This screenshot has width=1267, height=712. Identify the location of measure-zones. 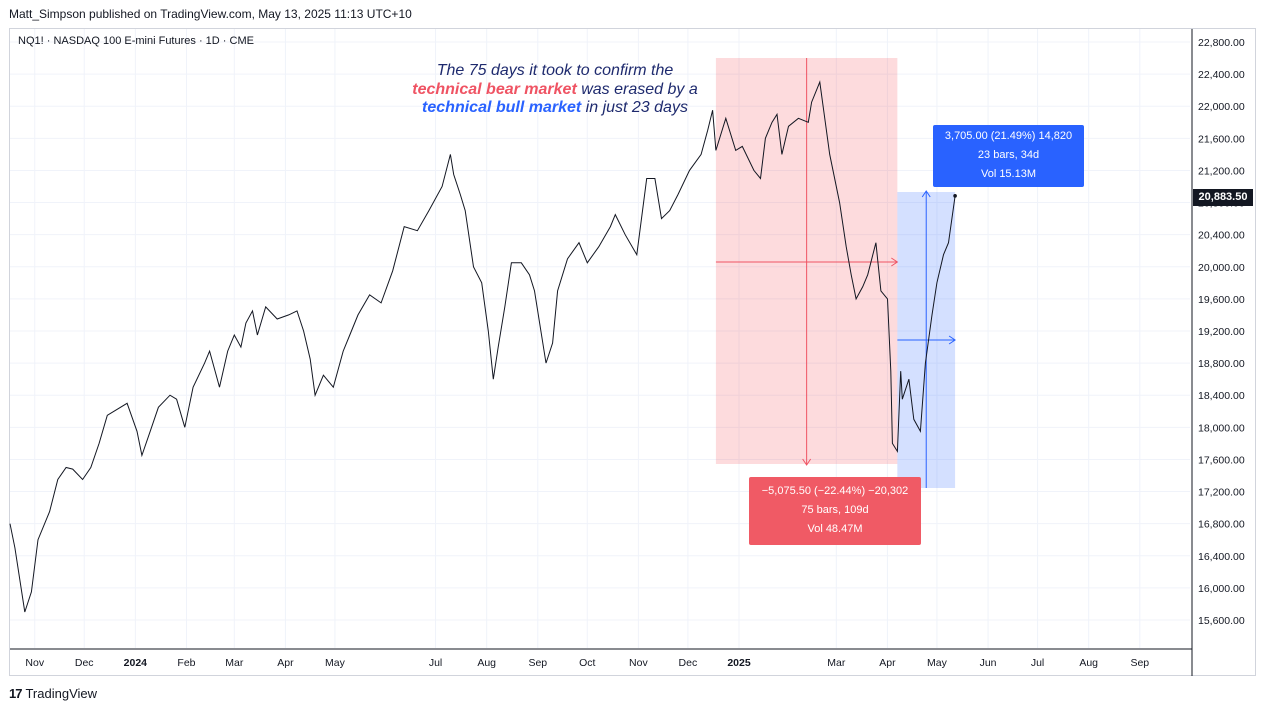
(835, 273).